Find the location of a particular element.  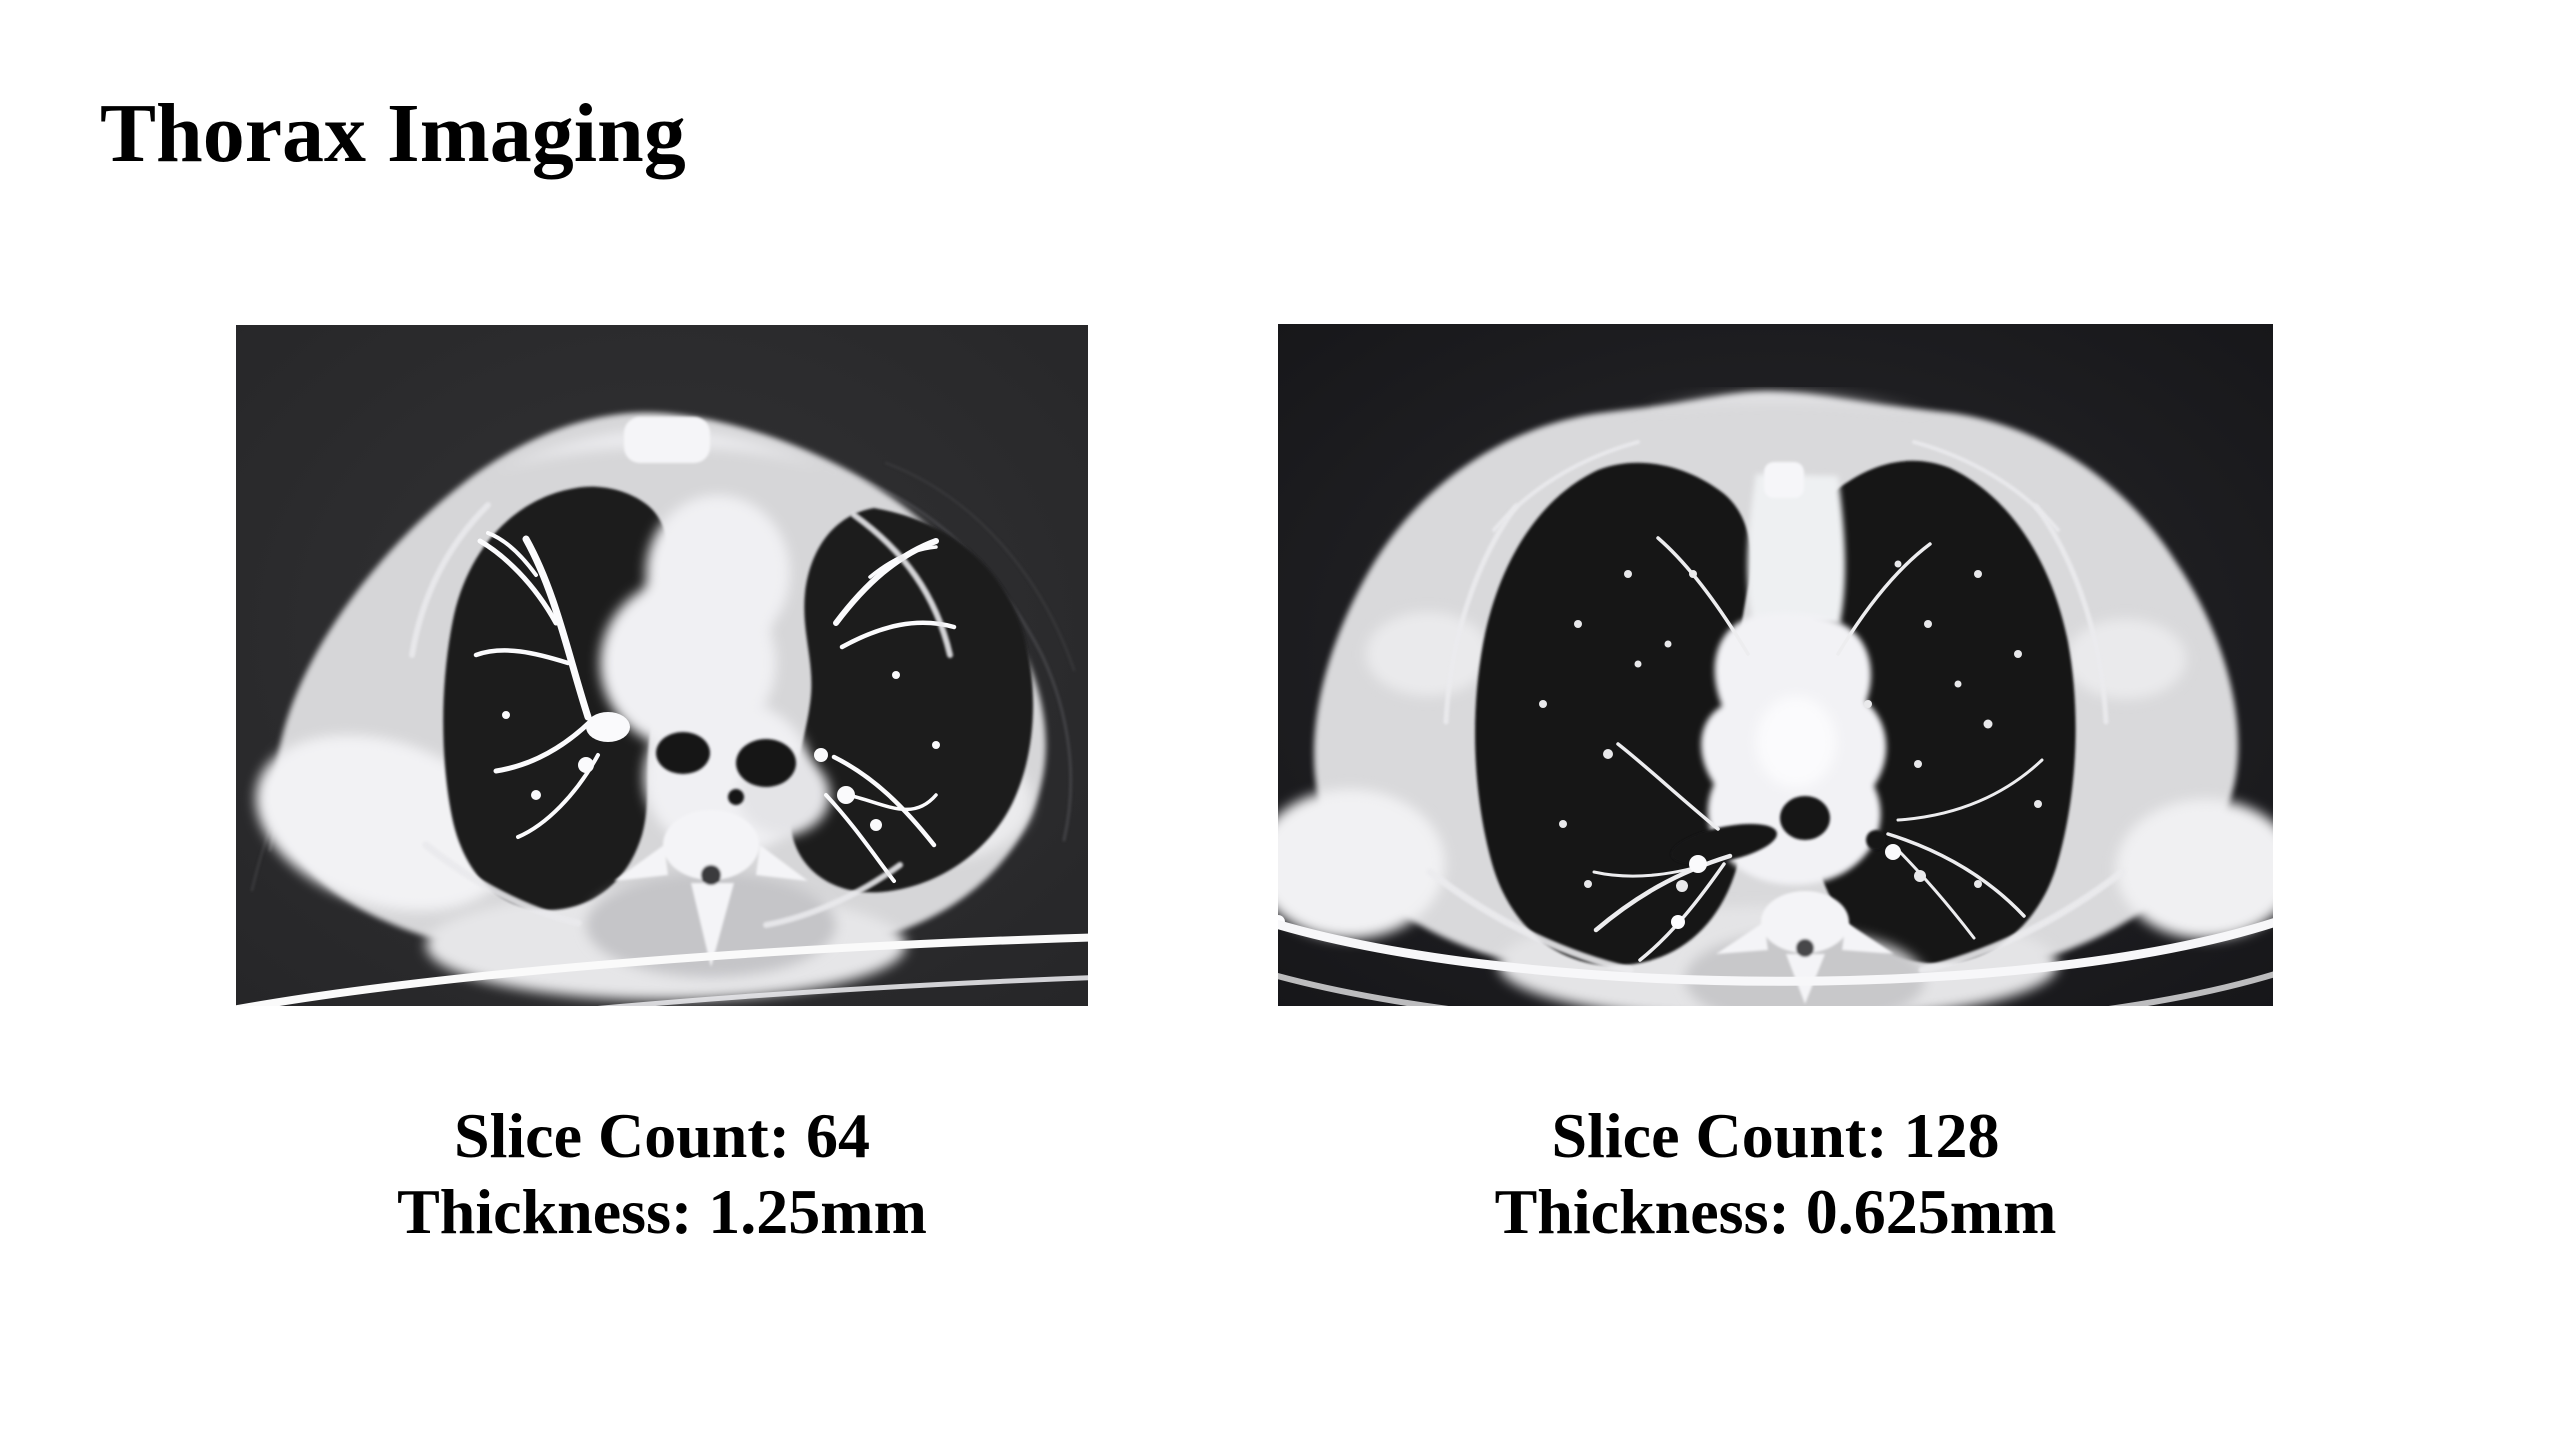

caption-right: Slice Count: 128 Thickness: 0.625mm is located at coordinates (1775, 1173).